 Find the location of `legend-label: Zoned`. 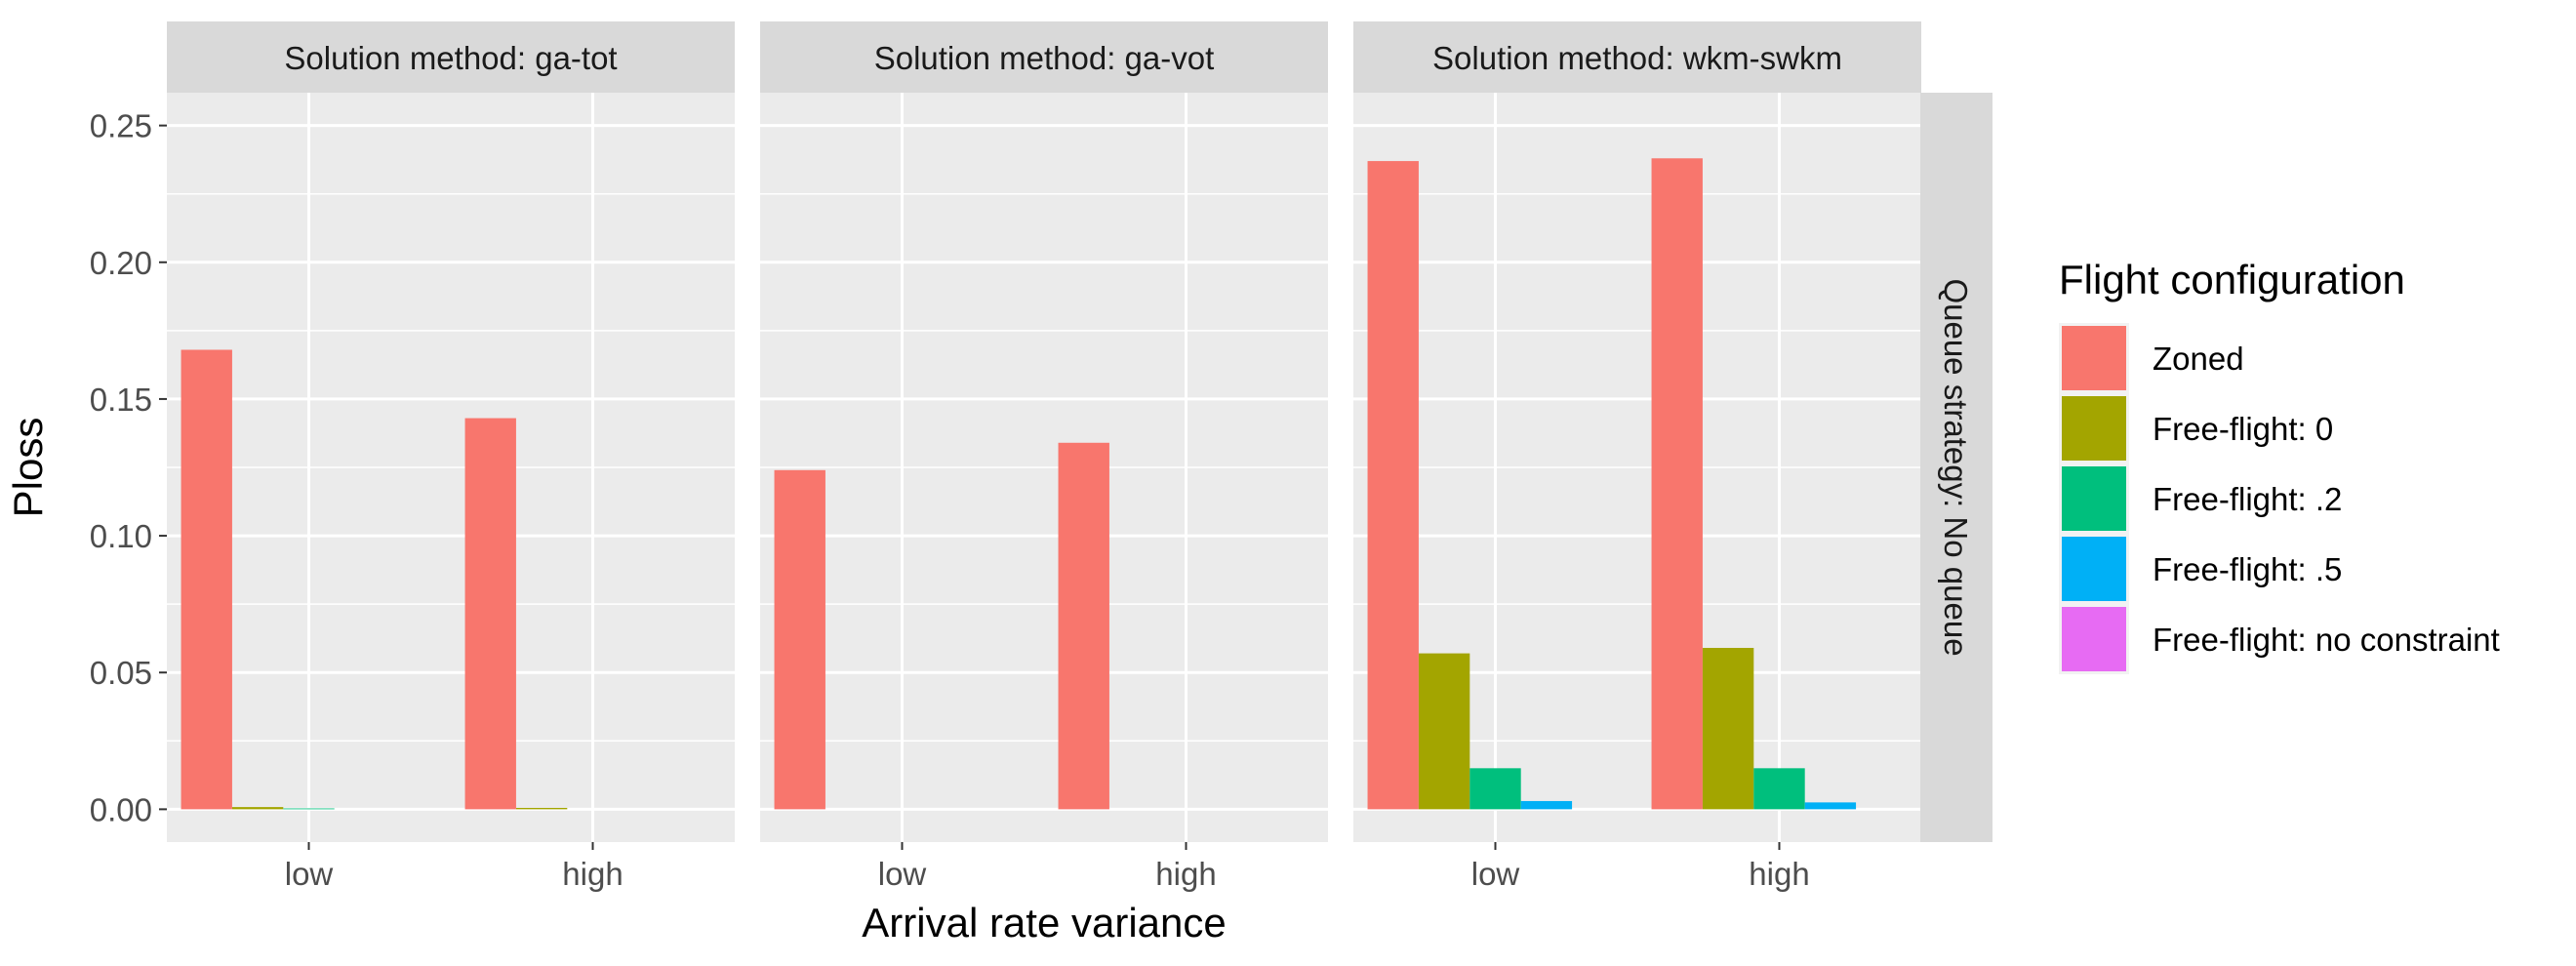

legend-label: Zoned is located at coordinates (2198, 359).